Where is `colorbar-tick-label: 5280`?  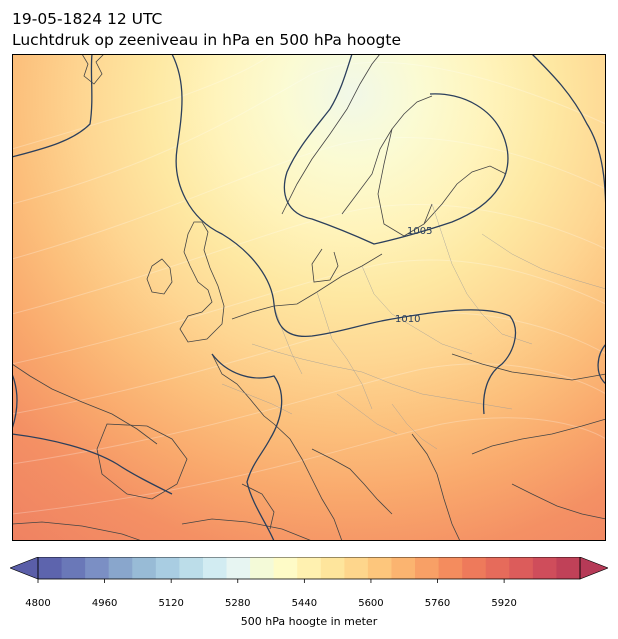
colorbar-tick-label: 5280 is located at coordinates (238, 603).